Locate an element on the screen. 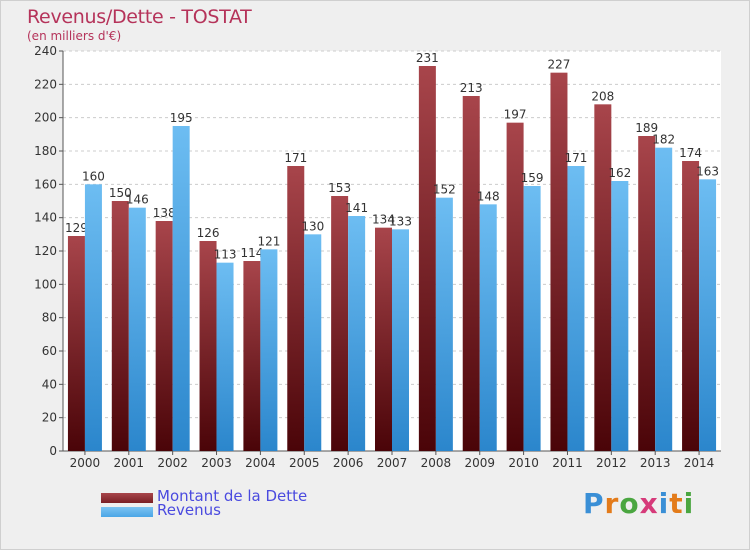 The width and height of the screenshot is (750, 550). data-label-dette: 231 is located at coordinates (427, 58).